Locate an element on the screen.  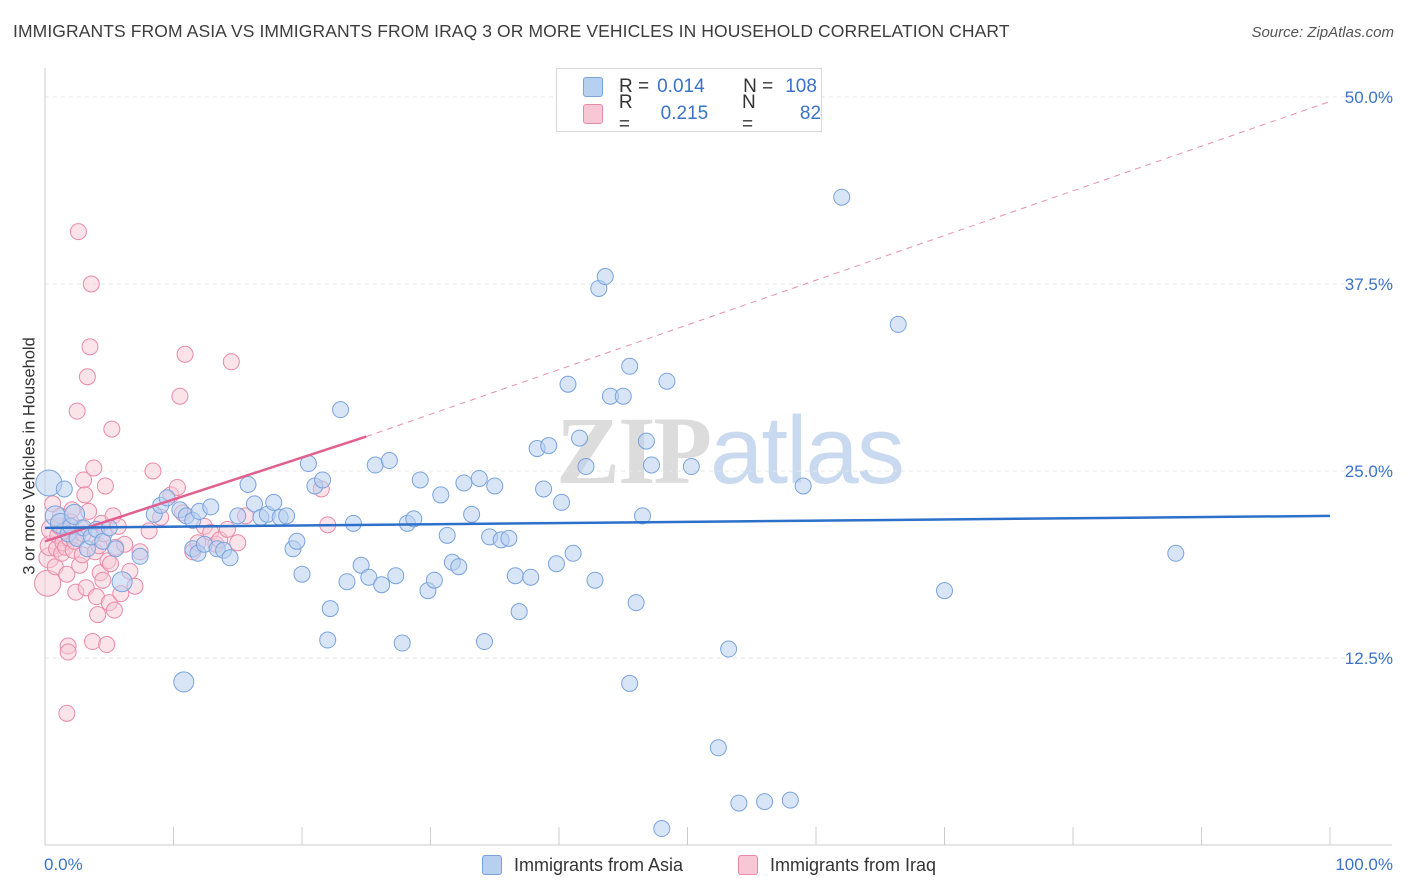
bottom-legend-swatch-iraq is located at coordinates (748, 865).